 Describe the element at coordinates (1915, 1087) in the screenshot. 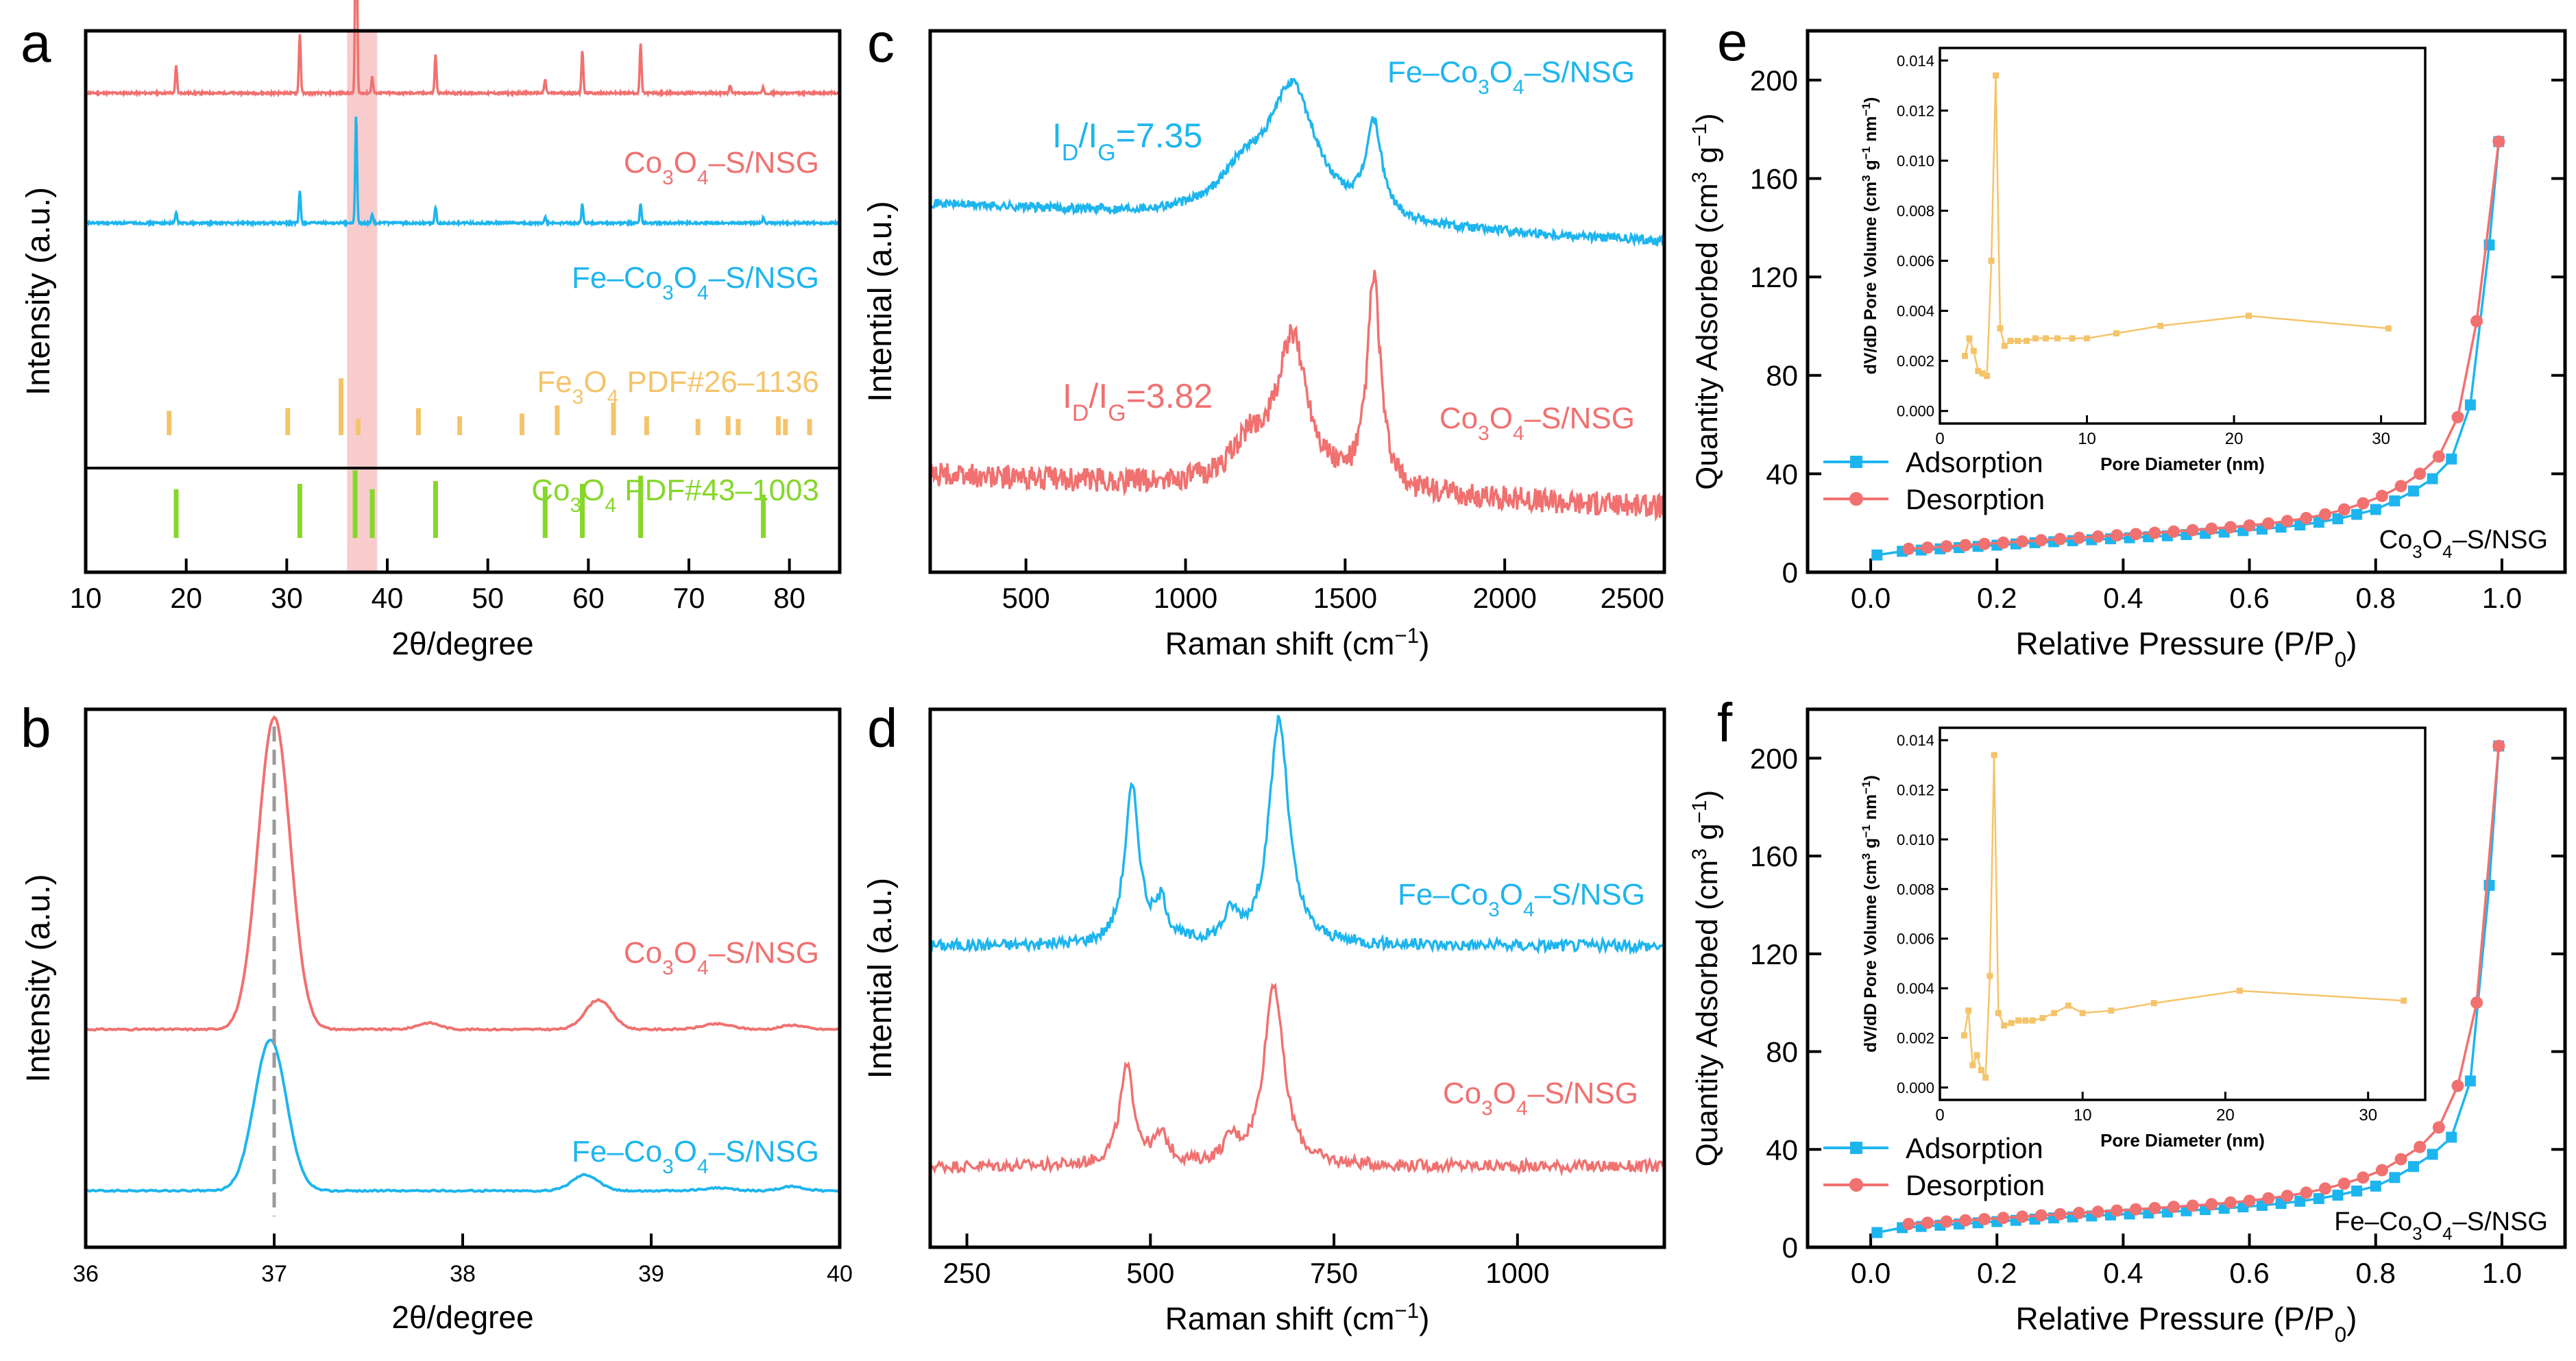

I see `inset-y-tick-label: 0.000` at that location.